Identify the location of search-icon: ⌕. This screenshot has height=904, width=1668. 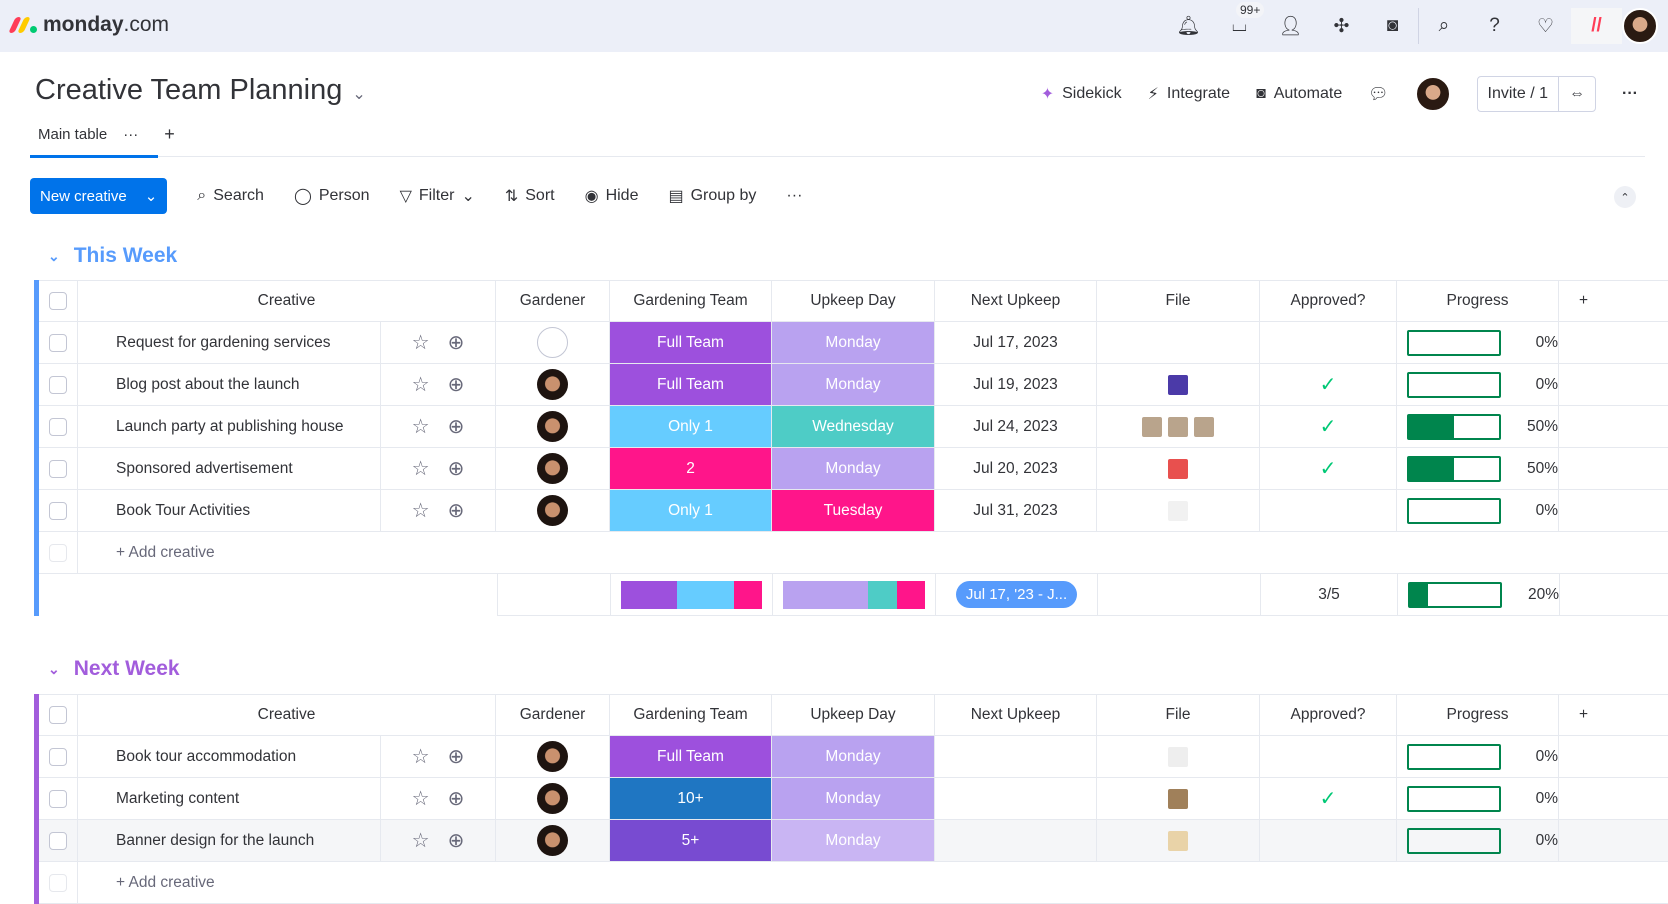
(1443, 26).